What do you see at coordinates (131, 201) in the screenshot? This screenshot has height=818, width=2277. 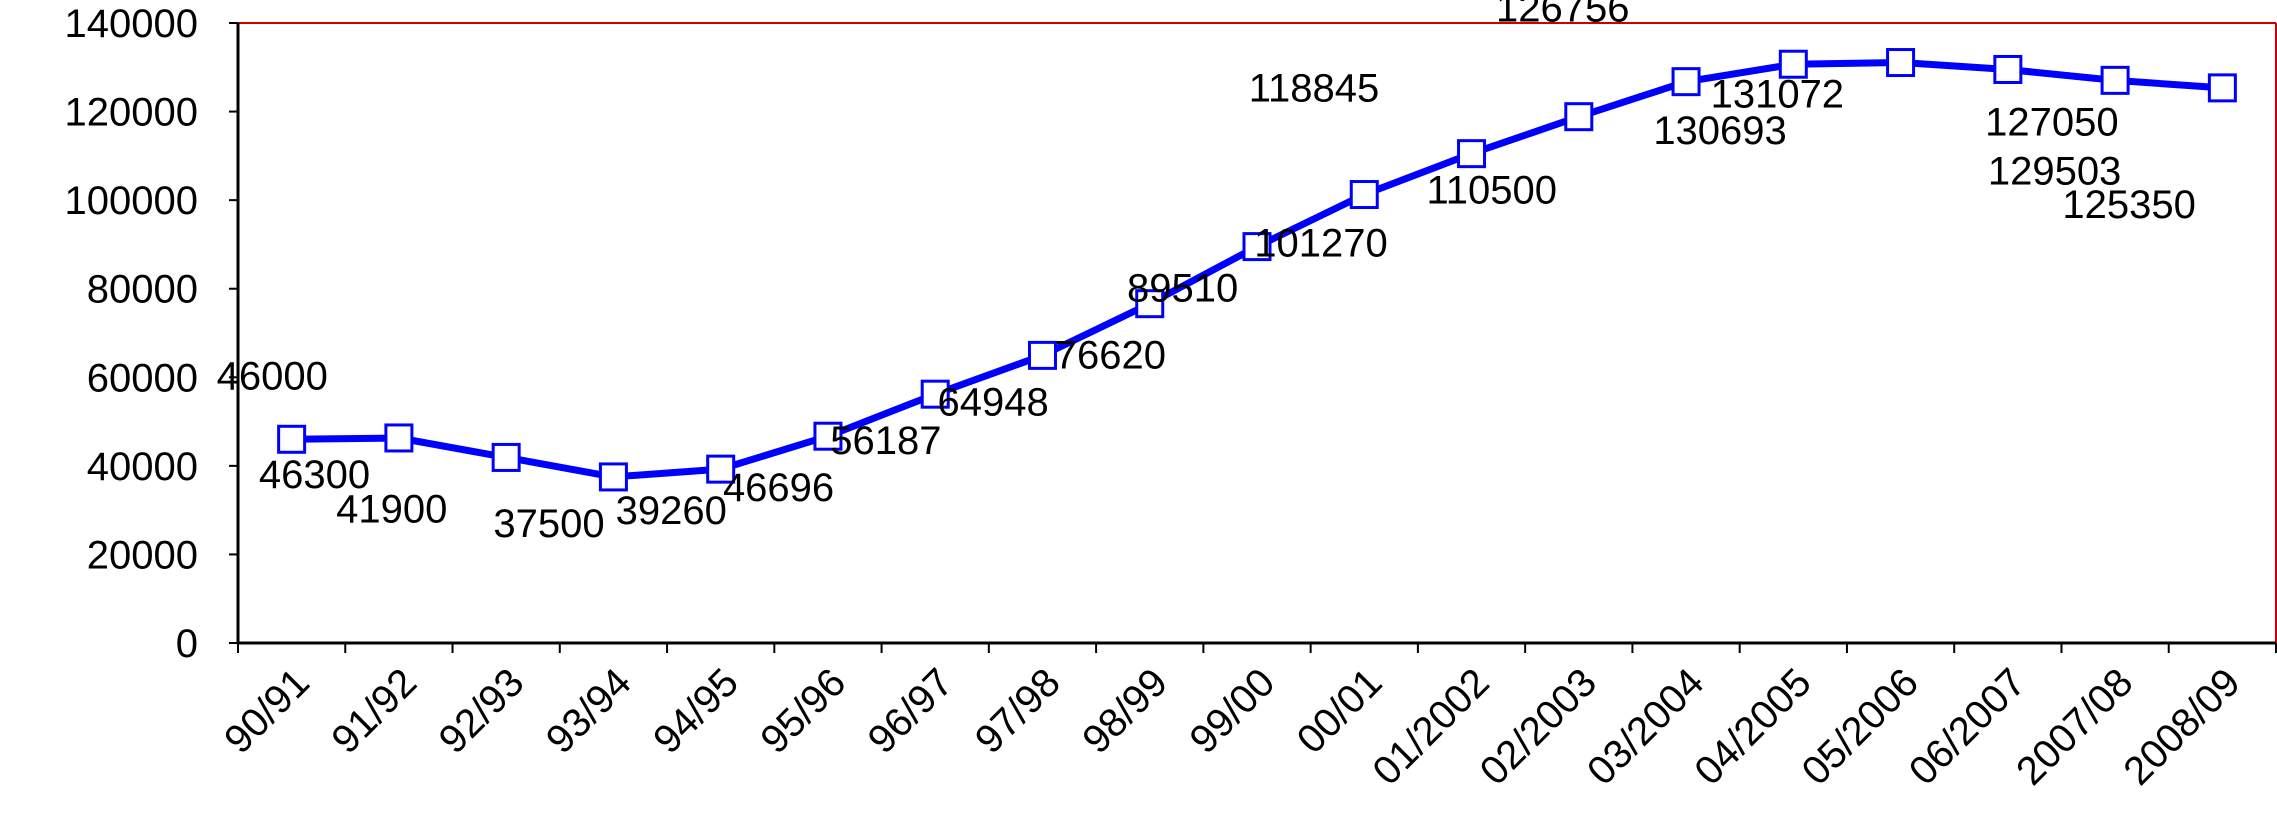 I see `y-tick-label: 100000` at bounding box center [131, 201].